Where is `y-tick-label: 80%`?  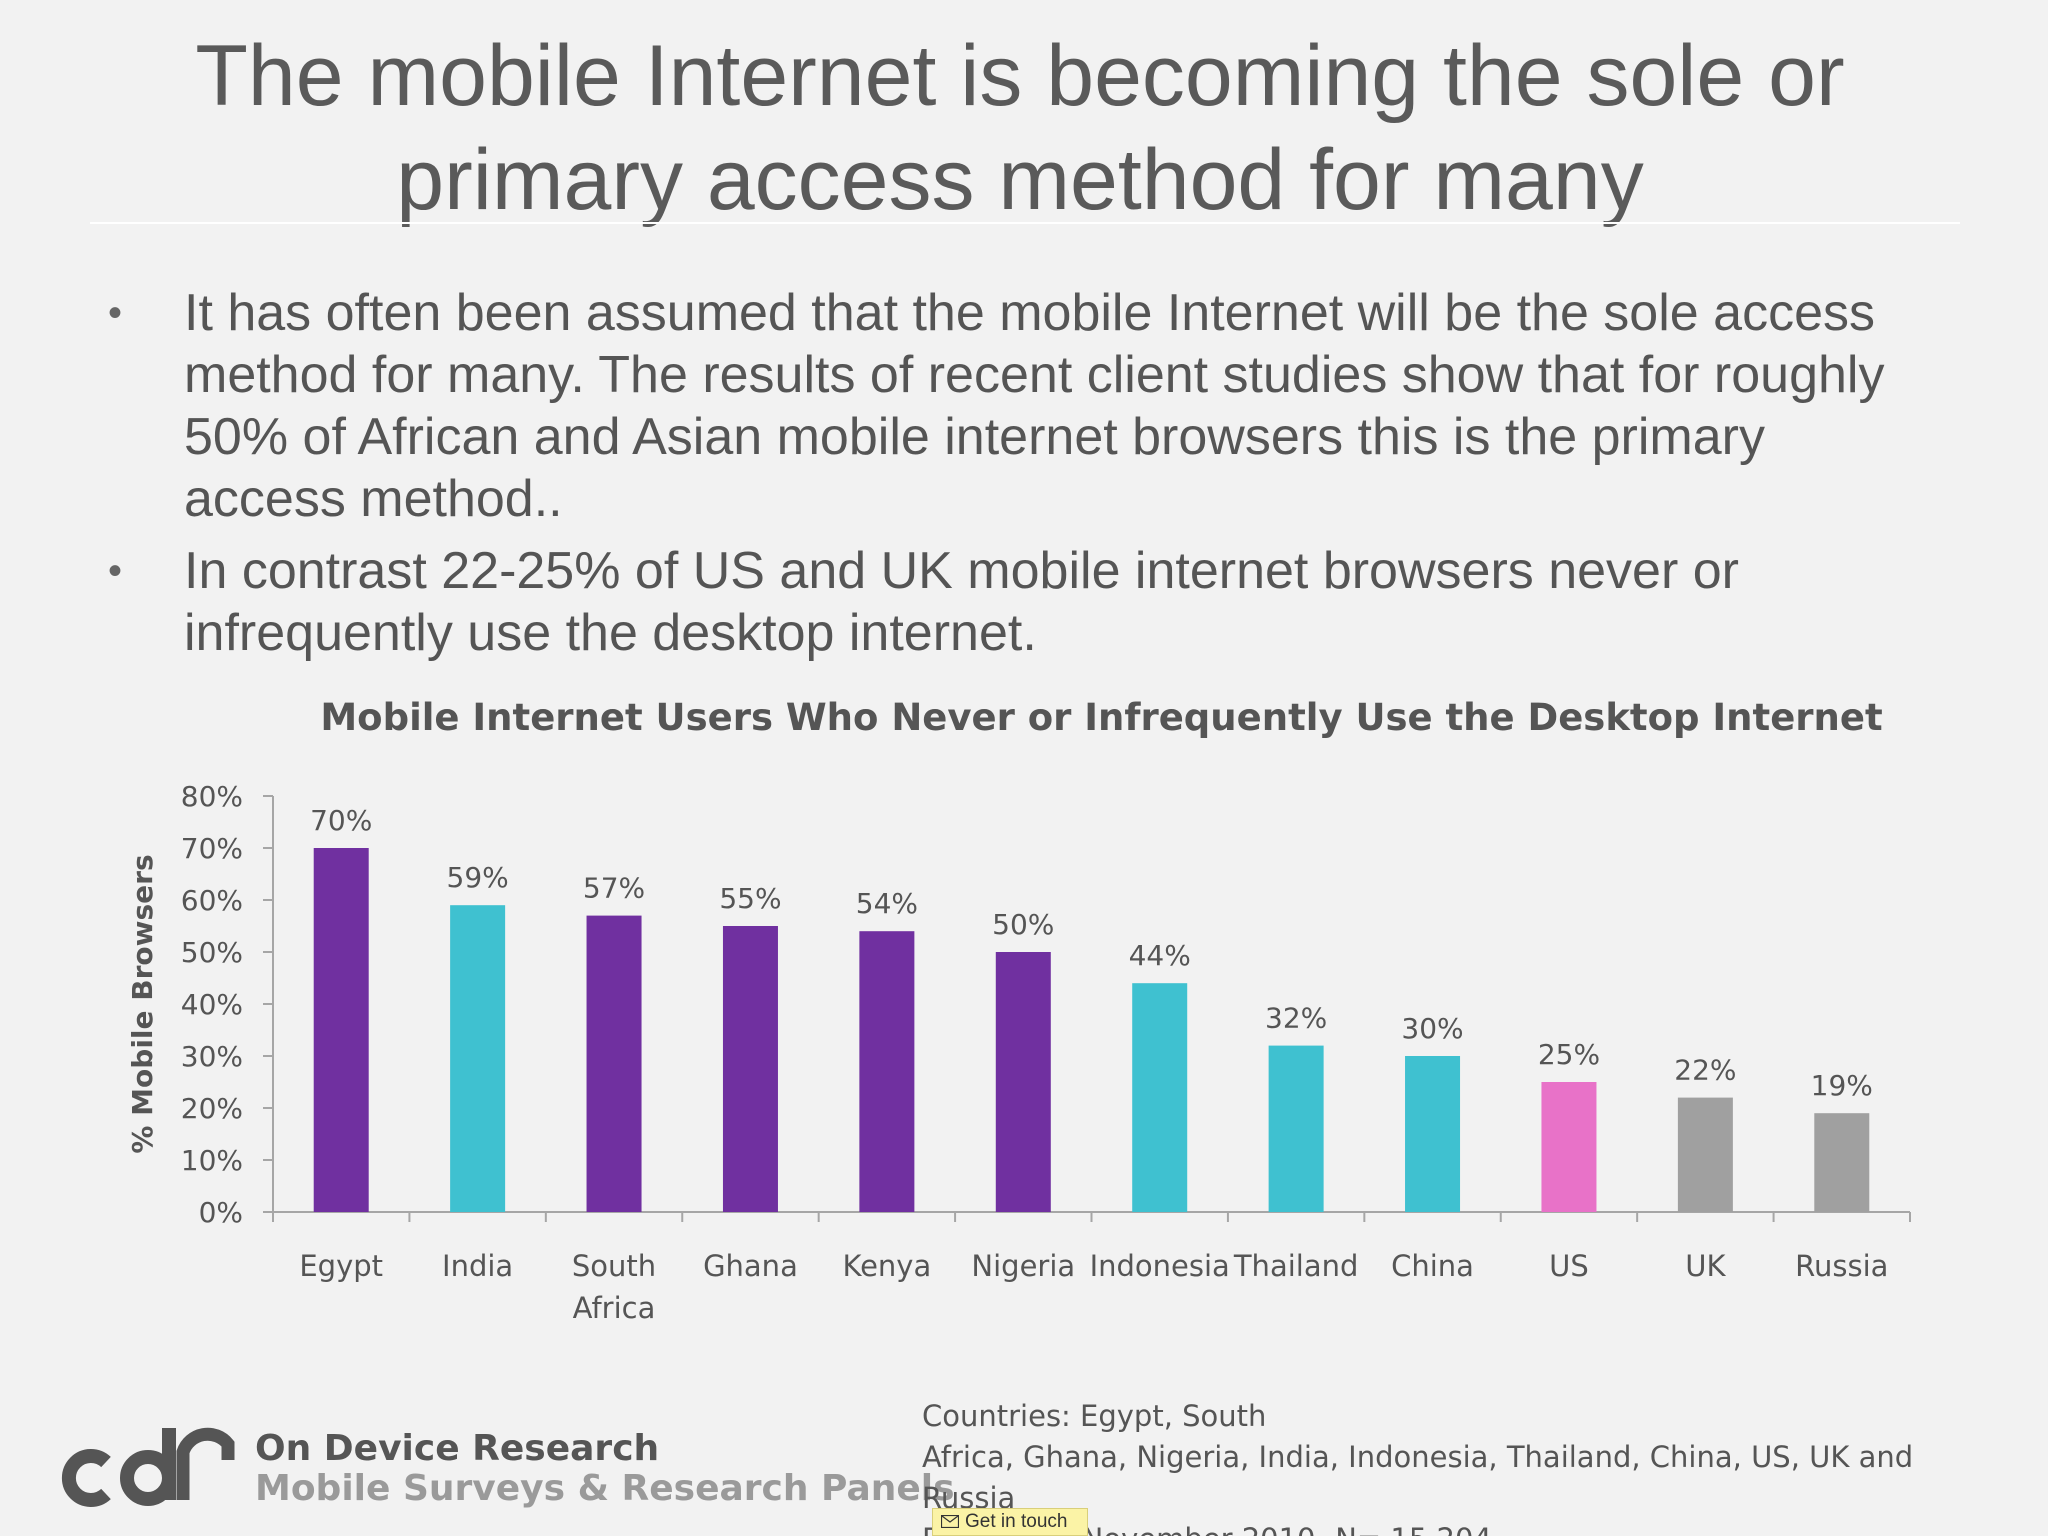
y-tick-label: 80% is located at coordinates (212, 796).